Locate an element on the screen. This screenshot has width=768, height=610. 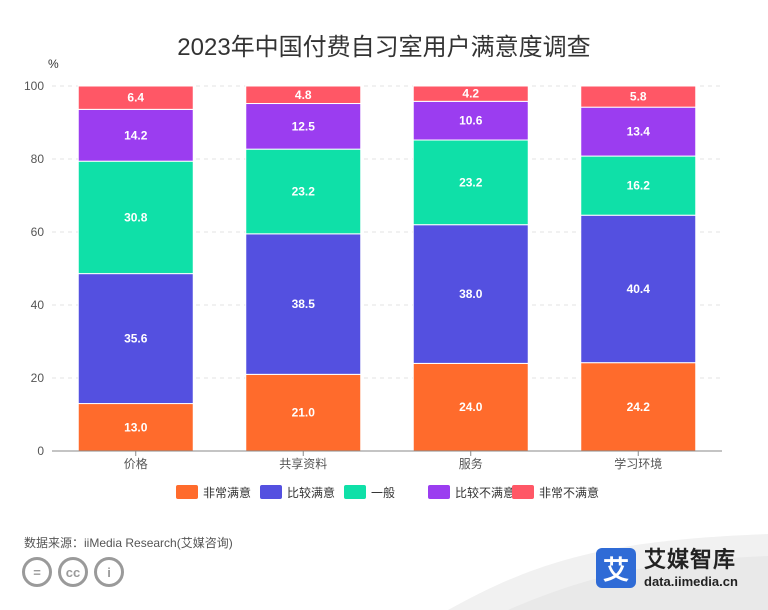
legend-label: 非常不满意 is located at coordinates (569, 492).